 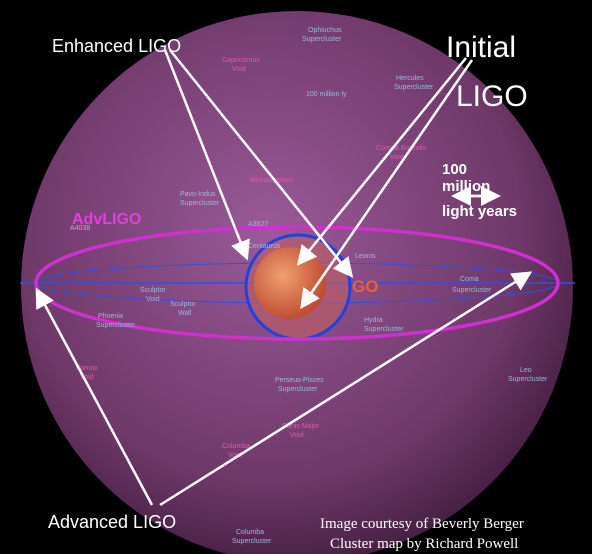 What do you see at coordinates (87, 368) in the screenshot?
I see `map-label: Fornax` at bounding box center [87, 368].